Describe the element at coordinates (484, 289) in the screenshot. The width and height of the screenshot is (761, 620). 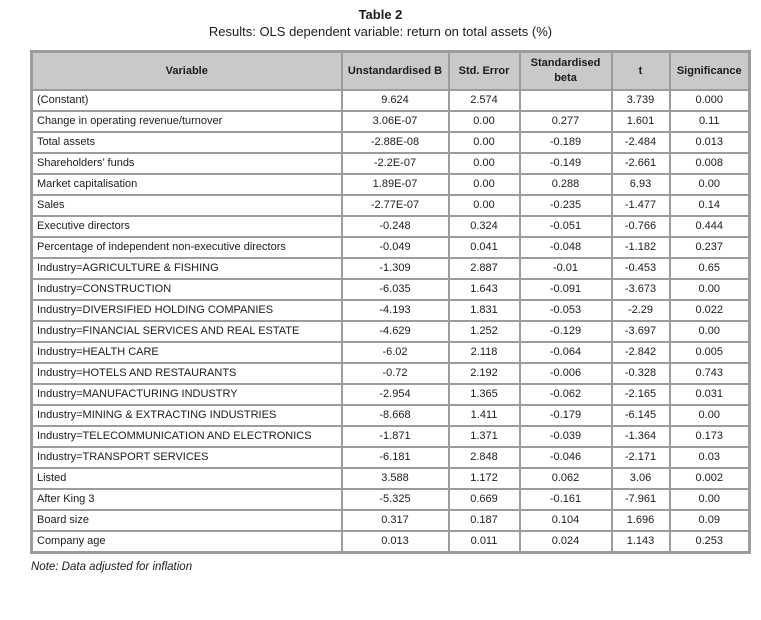
I see `std-error-cell: 1.643` at that location.